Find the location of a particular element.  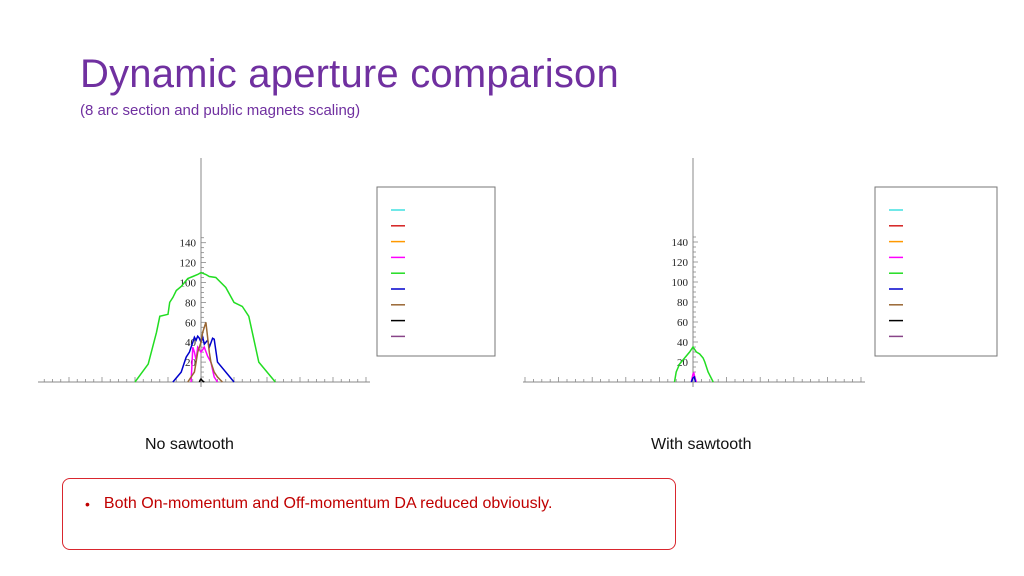

caption-with-sawtooth: With sawtooth is located at coordinates (701, 444).